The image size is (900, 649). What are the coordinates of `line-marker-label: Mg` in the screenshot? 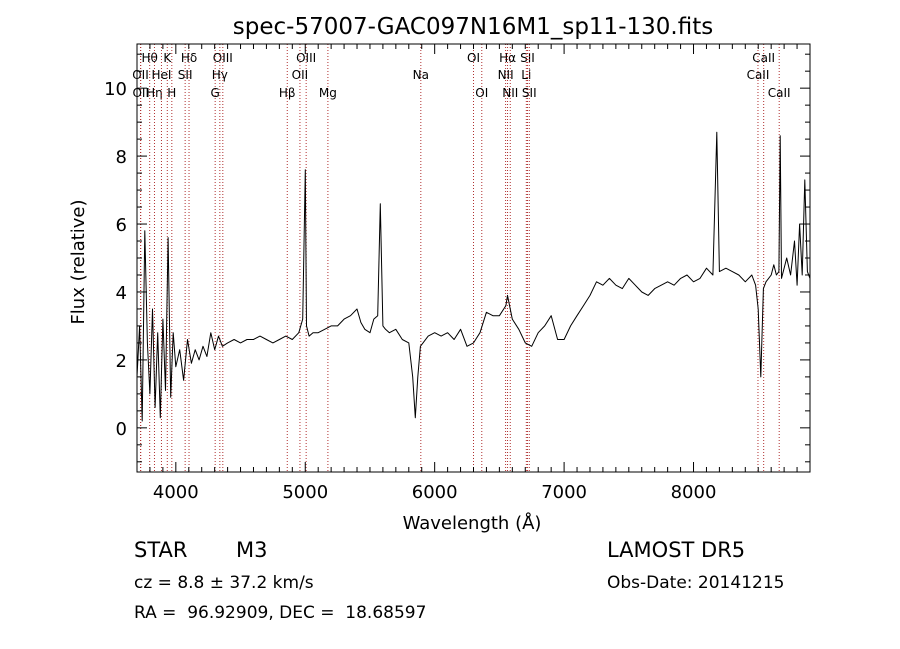 It's located at (328, 93).